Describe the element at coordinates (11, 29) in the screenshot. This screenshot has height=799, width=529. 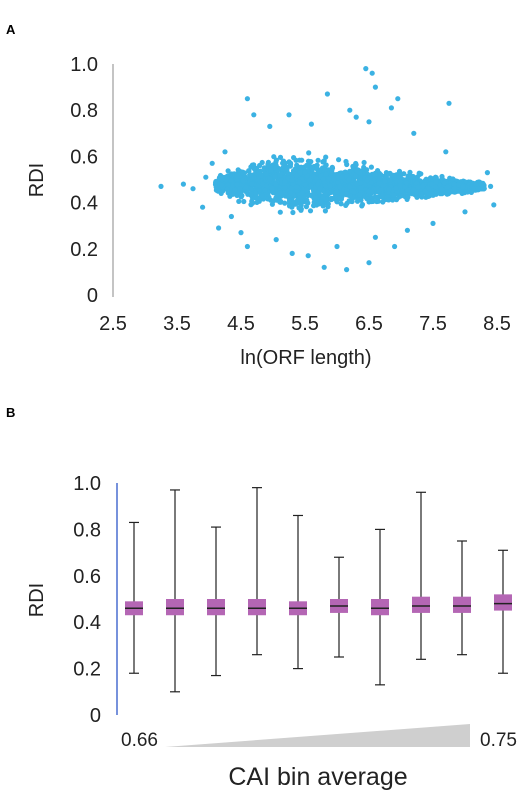
I see `panel-a-label: A` at that location.